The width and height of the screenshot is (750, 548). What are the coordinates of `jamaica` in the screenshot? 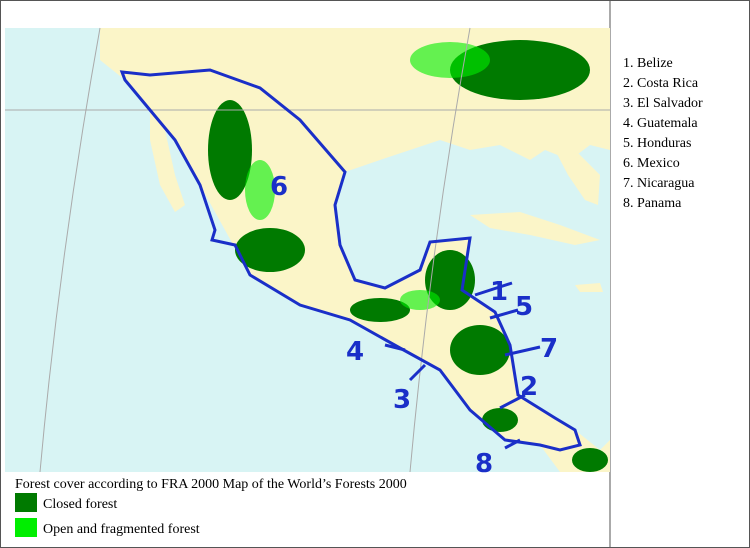 It's located at (589, 287).